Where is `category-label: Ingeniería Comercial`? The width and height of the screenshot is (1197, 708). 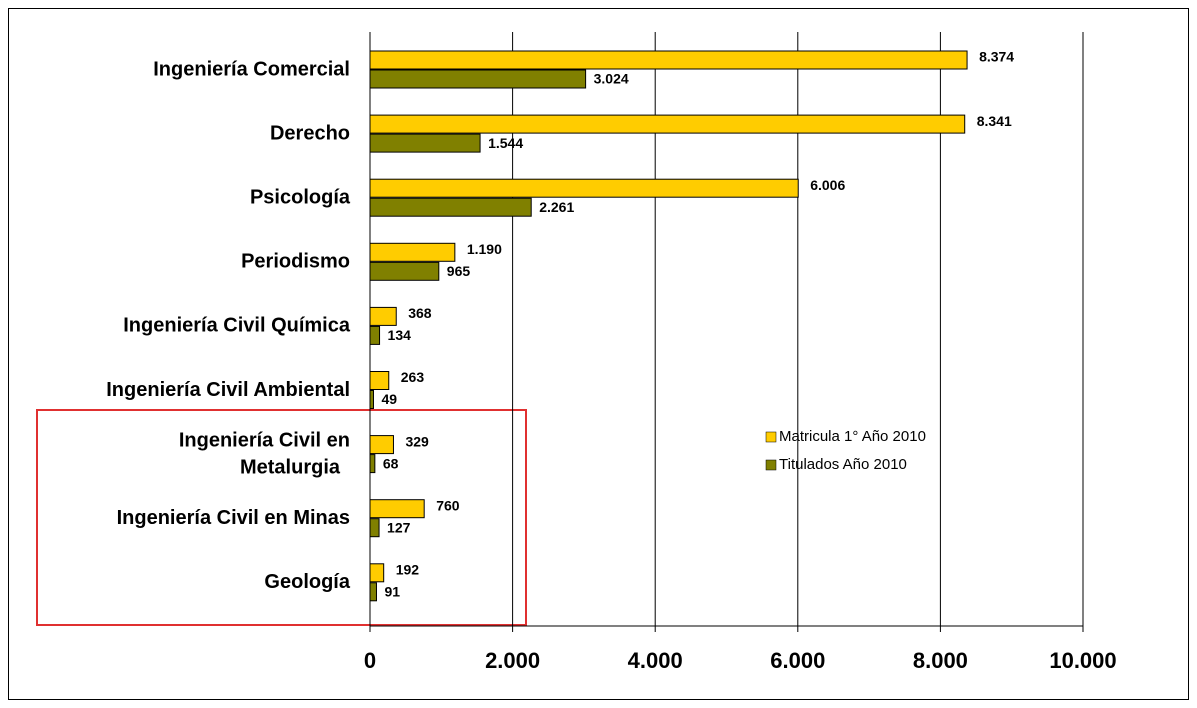 category-label: Ingeniería Comercial is located at coordinates (251, 69).